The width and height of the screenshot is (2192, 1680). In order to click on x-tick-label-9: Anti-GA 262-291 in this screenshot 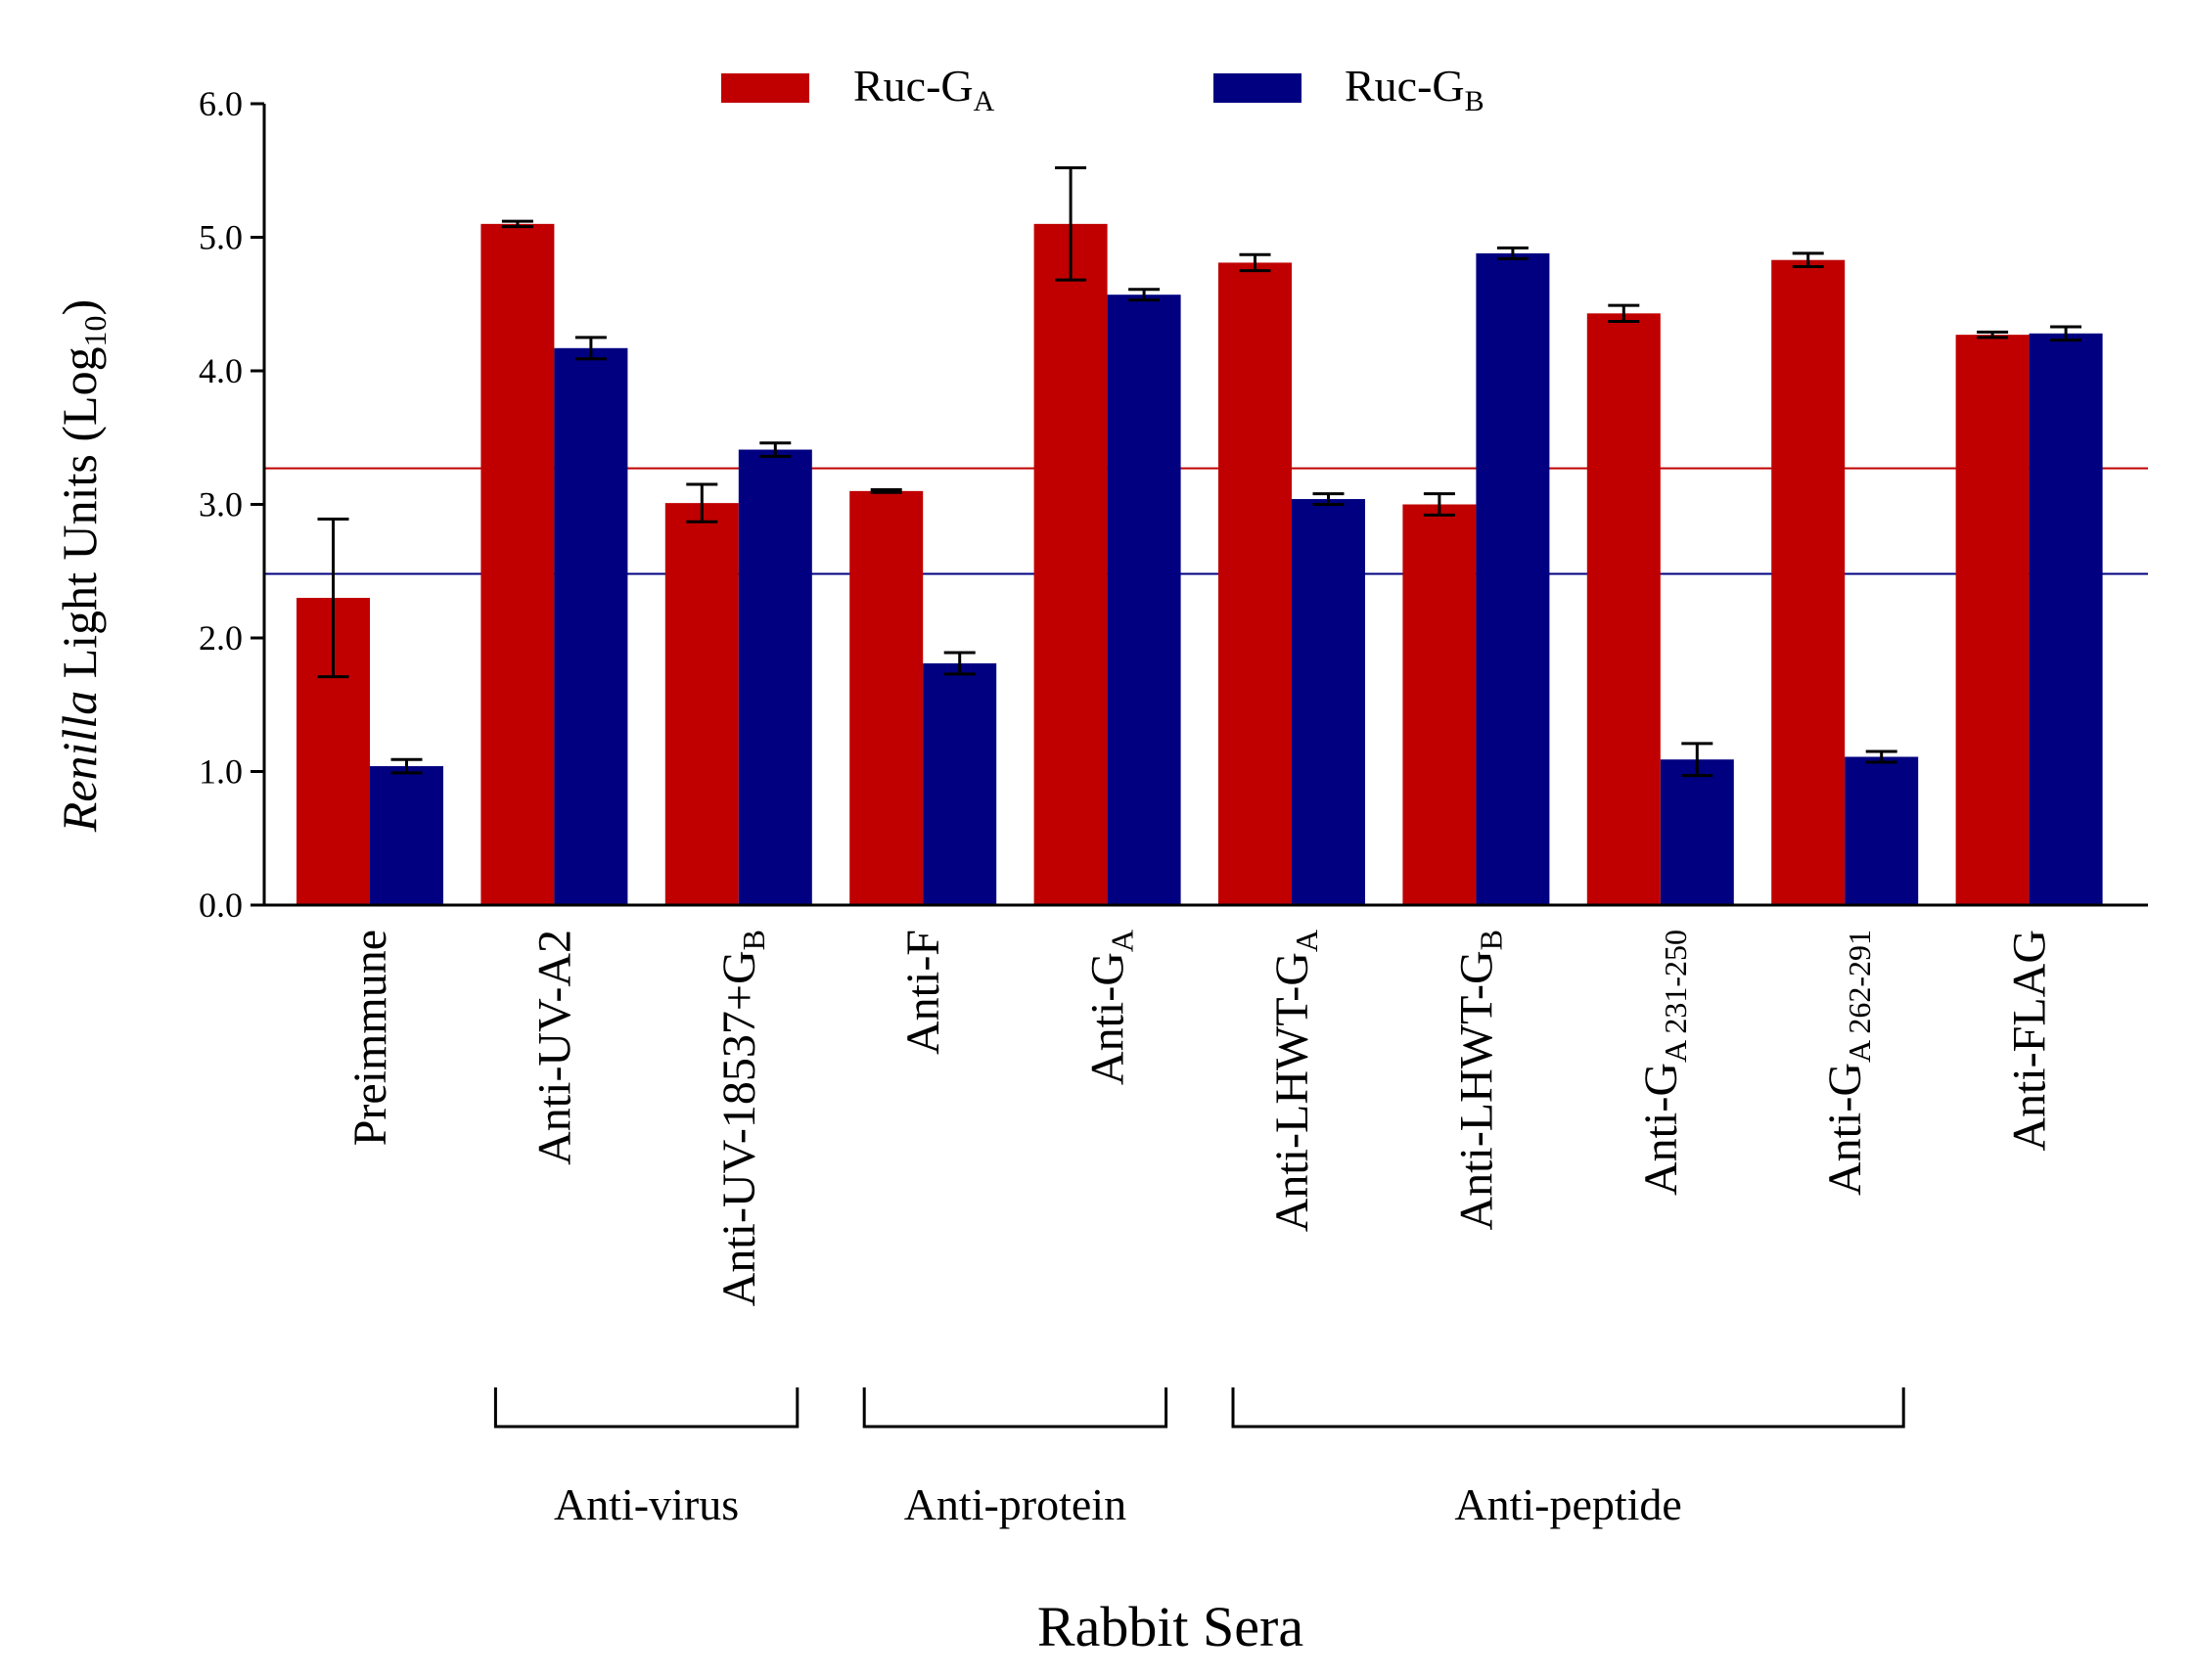, I will do `click(1848, 1063)`.